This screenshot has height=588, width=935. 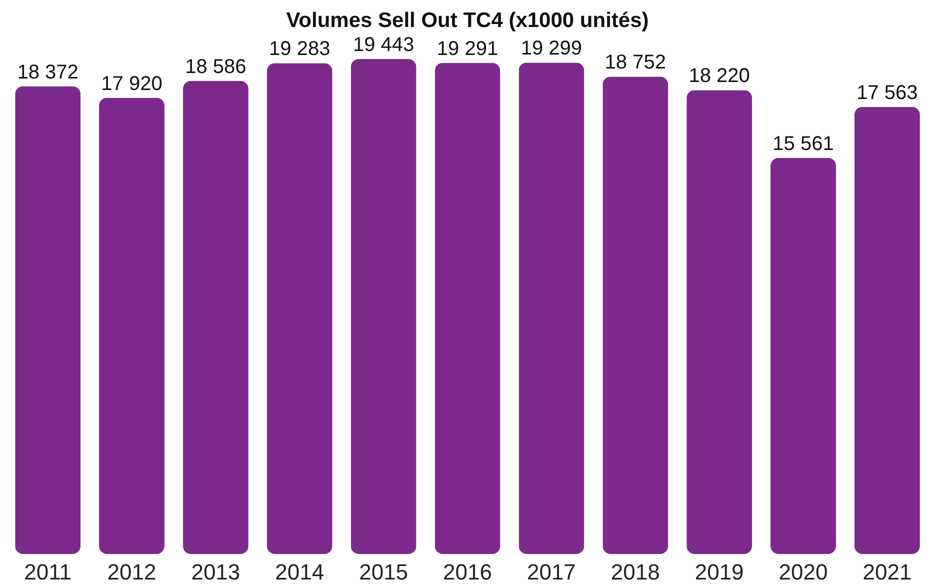 I want to click on data-label: 18 586, so click(x=215, y=67).